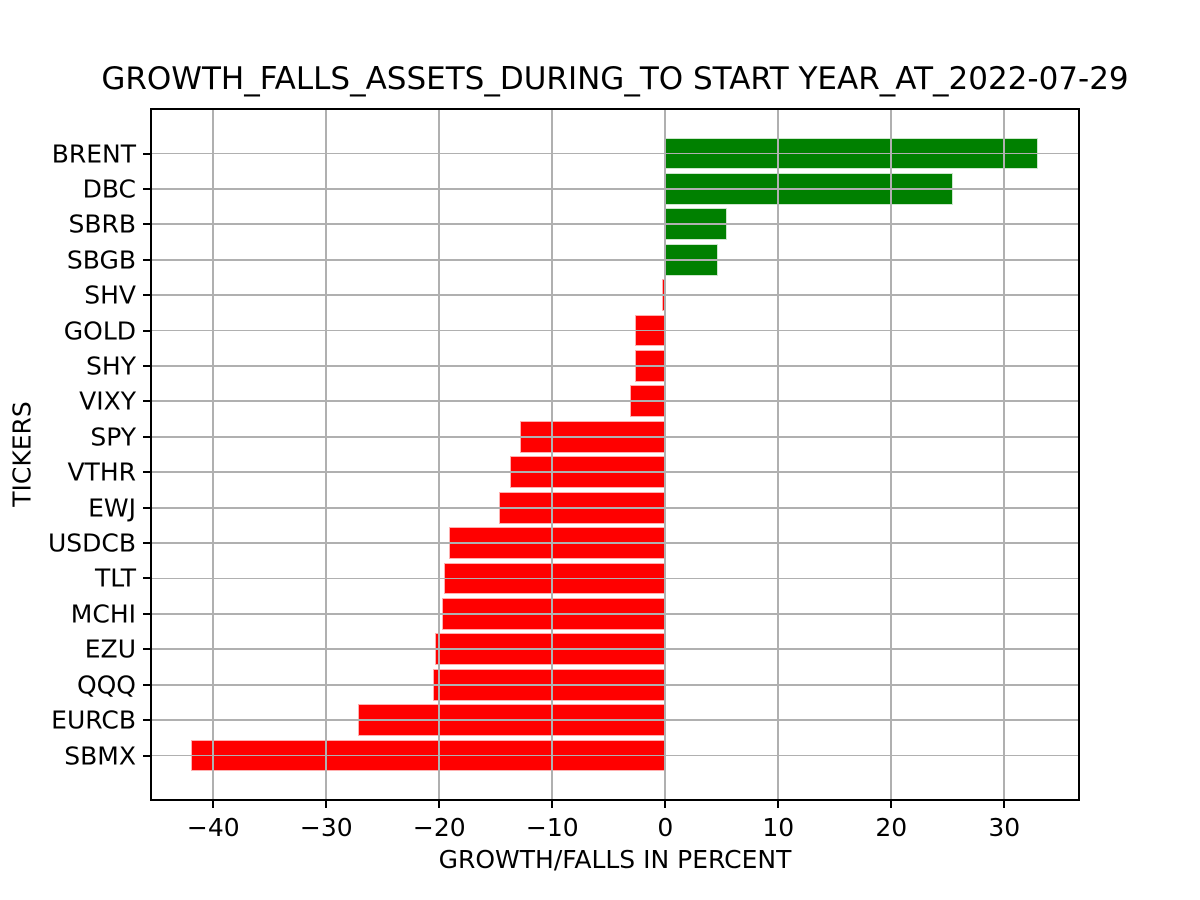  What do you see at coordinates (213, 827) in the screenshot?
I see `x-tick-label: −40` at bounding box center [213, 827].